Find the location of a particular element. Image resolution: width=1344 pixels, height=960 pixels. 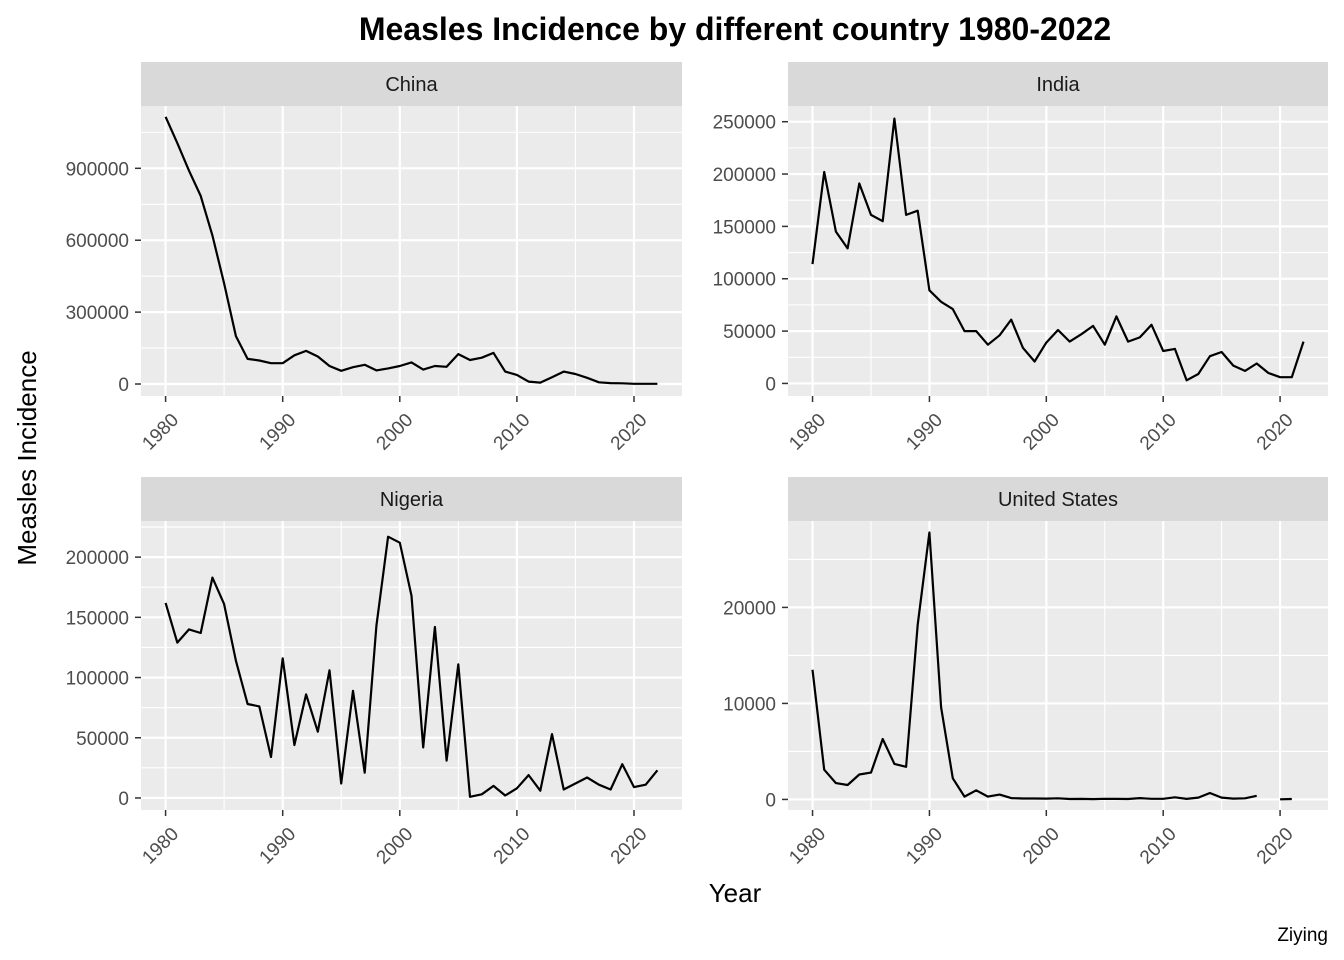

series-line-united-states is located at coordinates (1051, 666).